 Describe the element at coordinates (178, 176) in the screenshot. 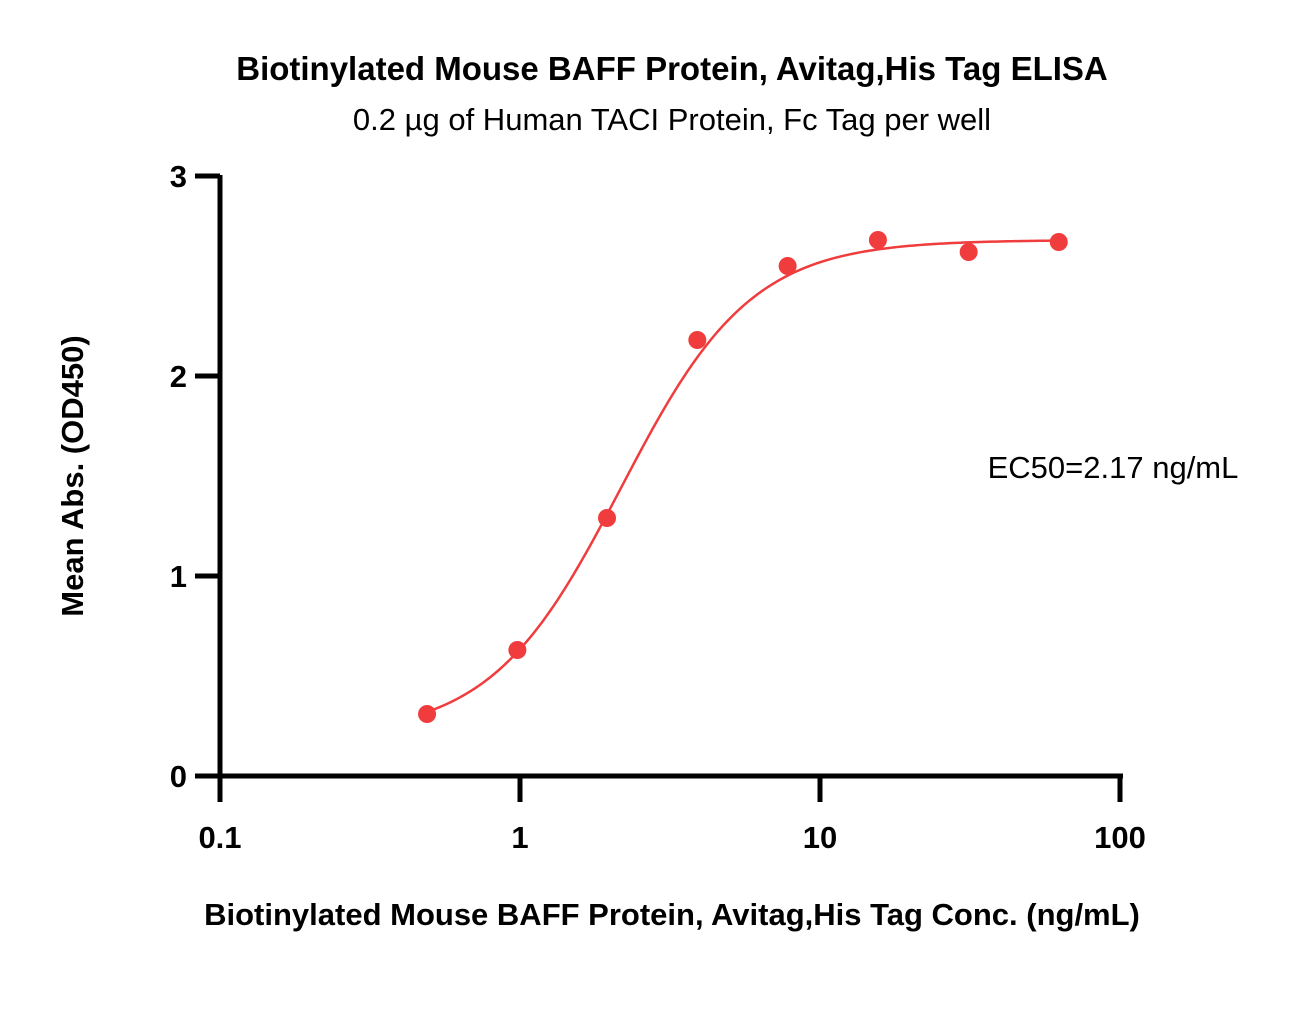

I see `y-tick-label: 3` at that location.